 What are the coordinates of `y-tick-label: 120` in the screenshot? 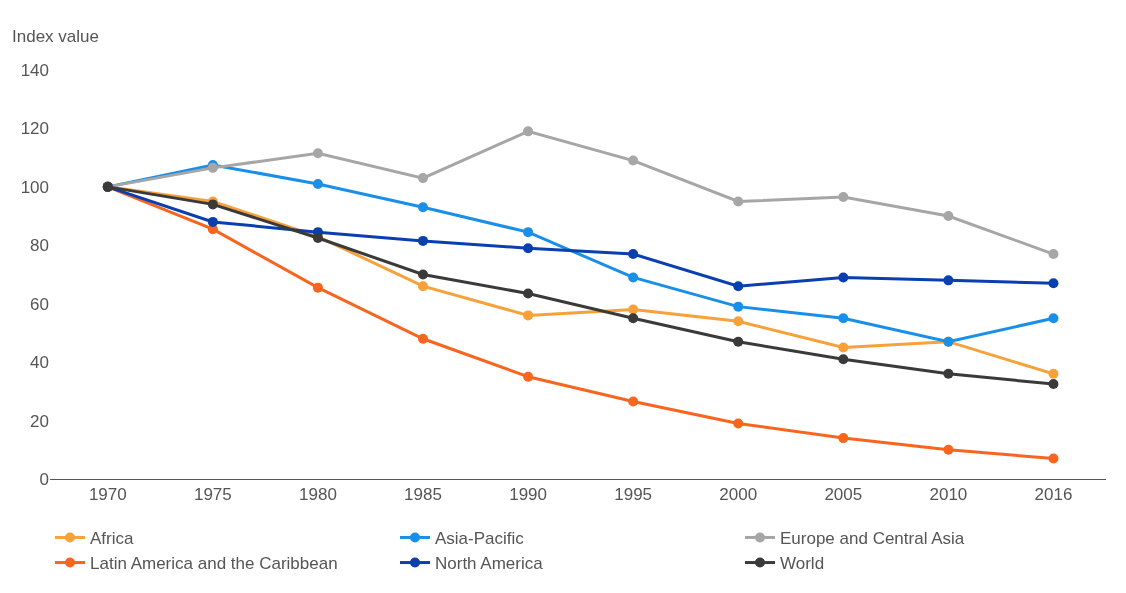 It's located at (34, 129).